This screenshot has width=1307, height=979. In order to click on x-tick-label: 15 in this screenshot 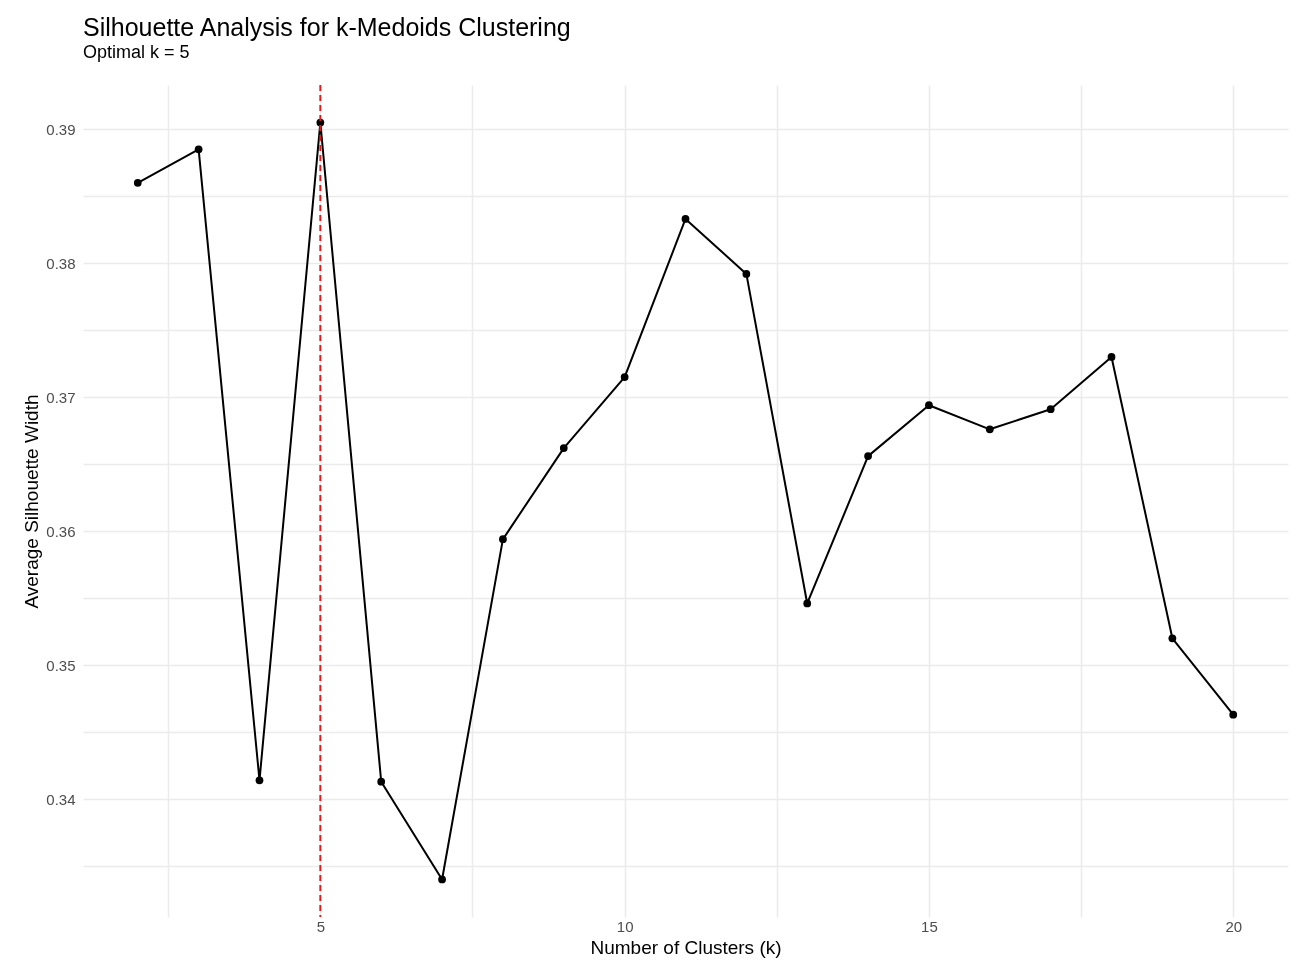, I will do `click(929, 926)`.